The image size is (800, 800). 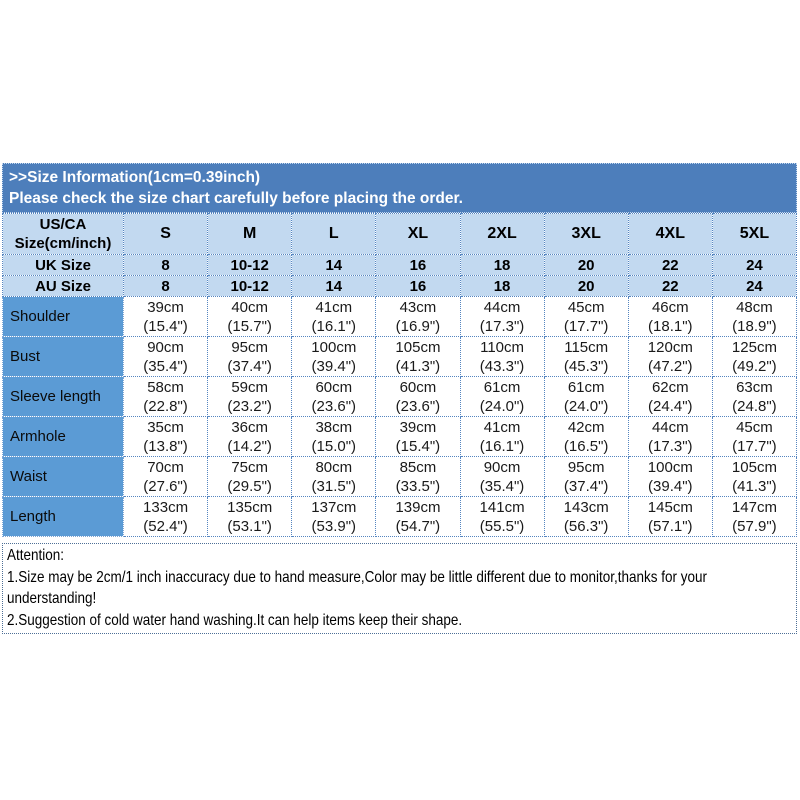 What do you see at coordinates (754, 396) in the screenshot?
I see `measurement-cell: 63cm (24.8")` at bounding box center [754, 396].